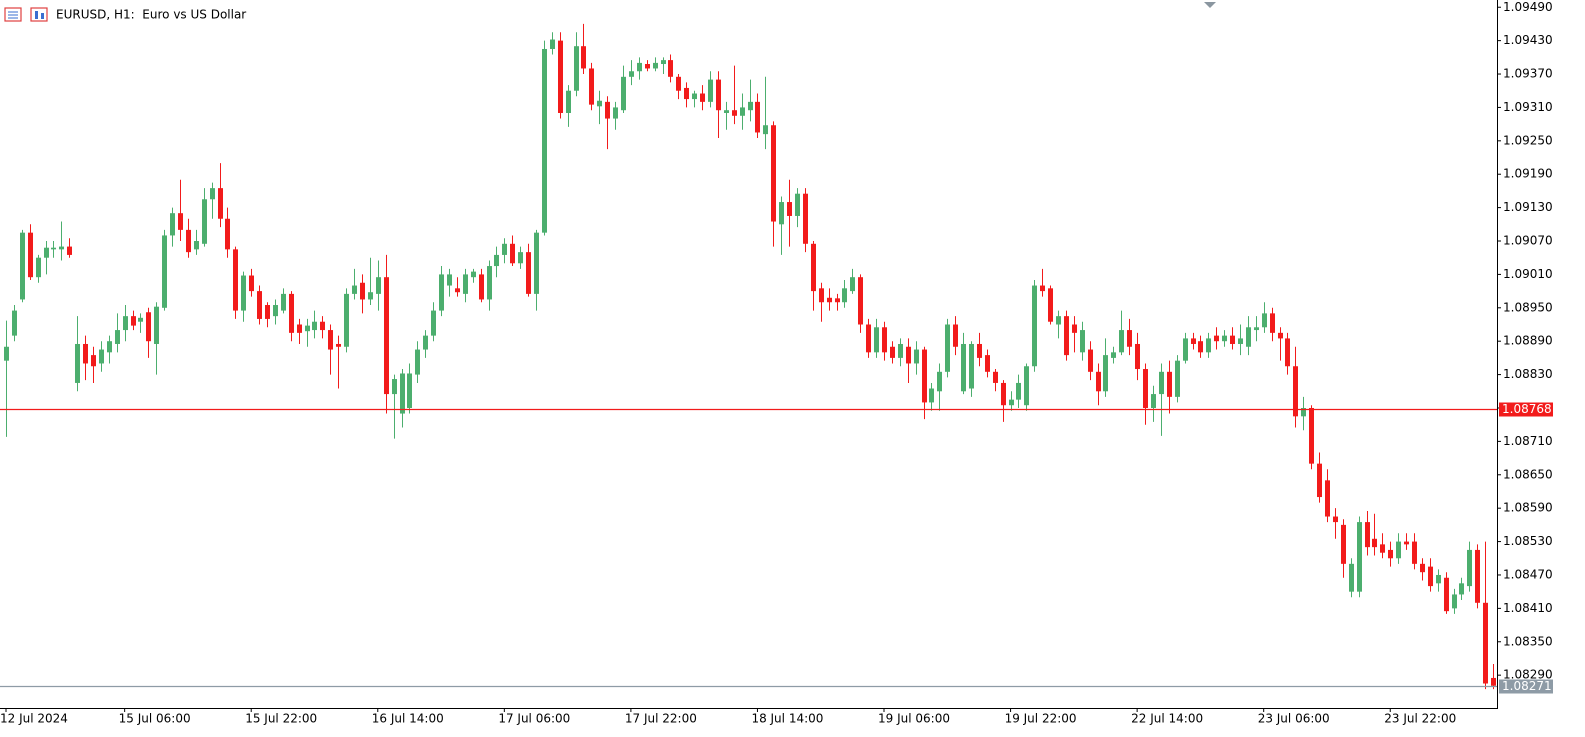 This screenshot has height=737, width=1585. Describe the element at coordinates (1528, 107) in the screenshot. I see `y-tick-label: 1.09310` at that location.